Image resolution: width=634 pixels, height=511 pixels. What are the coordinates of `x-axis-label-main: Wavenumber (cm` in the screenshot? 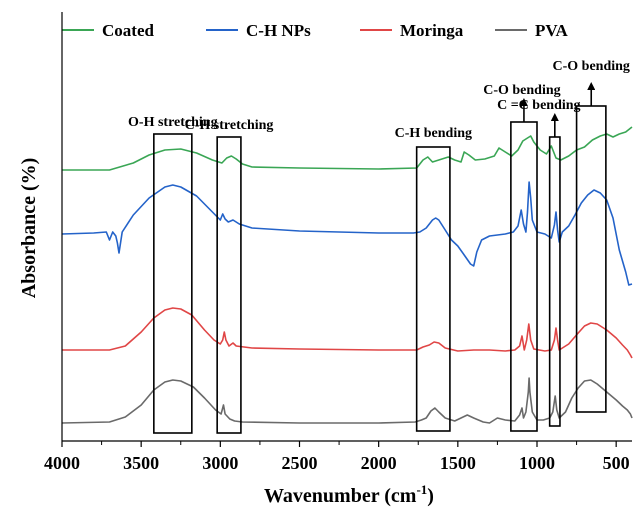 It's located at (340, 496).